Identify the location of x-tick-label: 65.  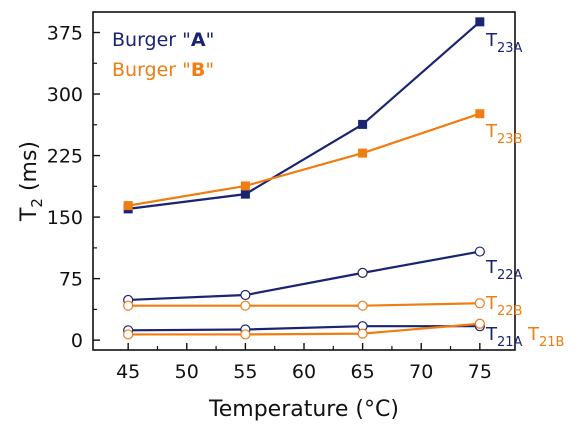
(363, 372).